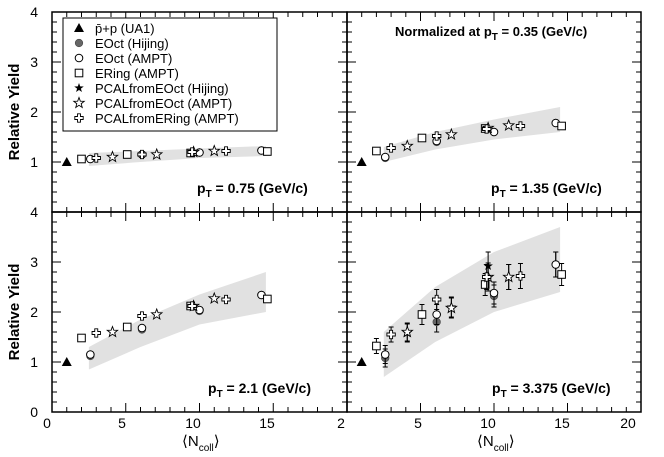 This screenshot has width=664, height=457. I want to click on y-axis-title-top: Relative Yield, so click(14, 112).